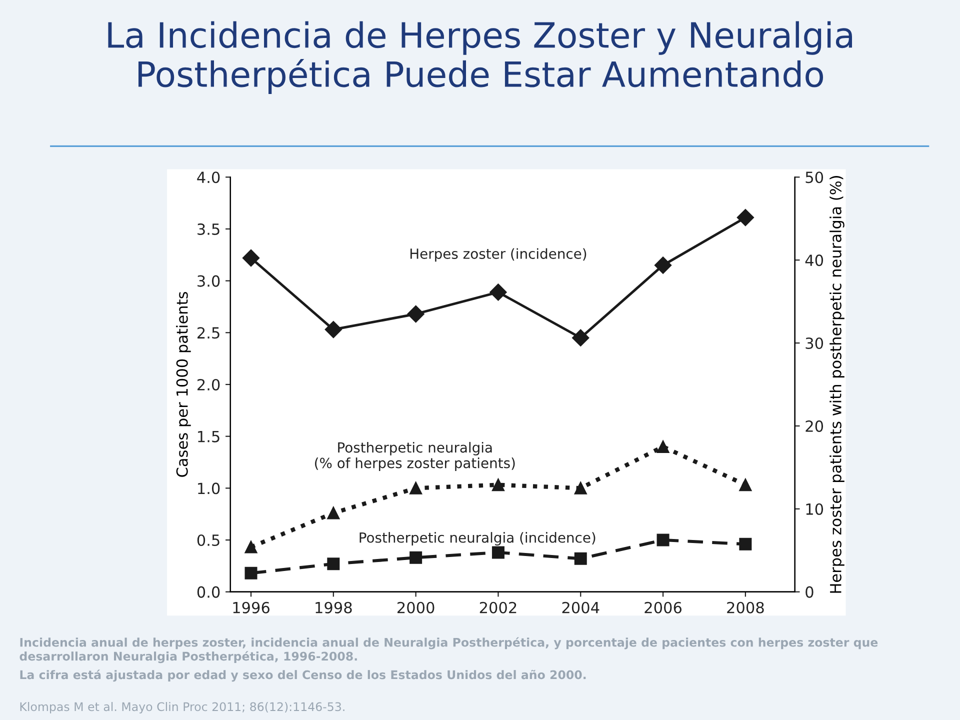  Describe the element at coordinates (498, 255) in the screenshot. I see `text: Herpes zoster (incidence)` at that location.